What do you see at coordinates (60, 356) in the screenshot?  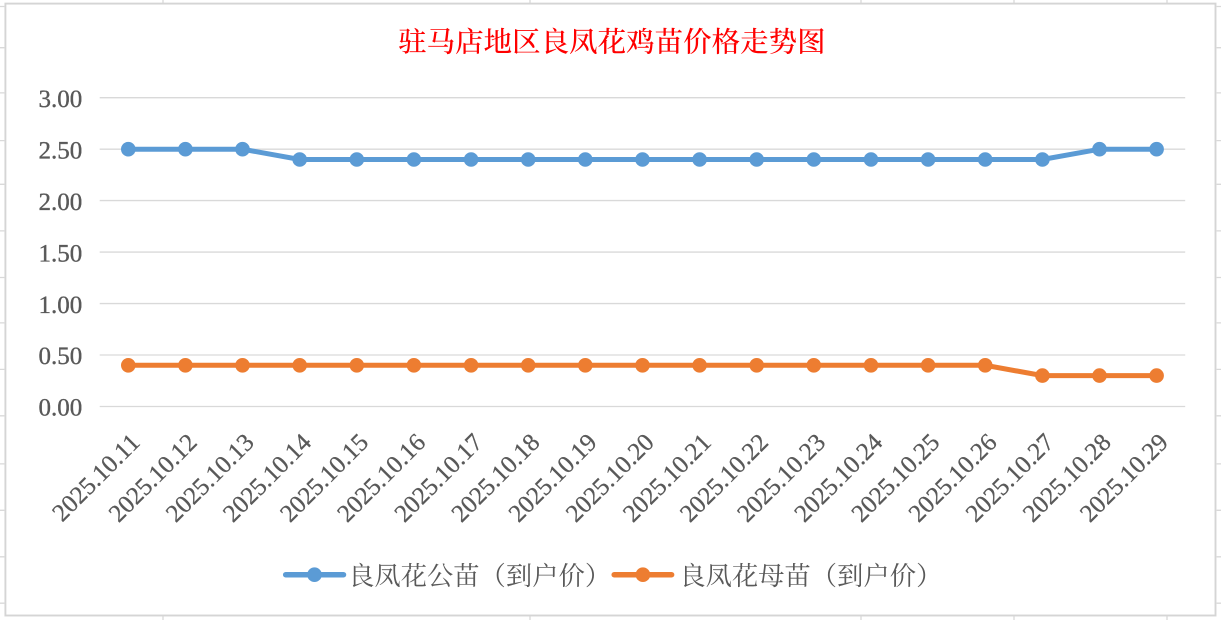 I see `svg-text: 0.50` at bounding box center [60, 356].